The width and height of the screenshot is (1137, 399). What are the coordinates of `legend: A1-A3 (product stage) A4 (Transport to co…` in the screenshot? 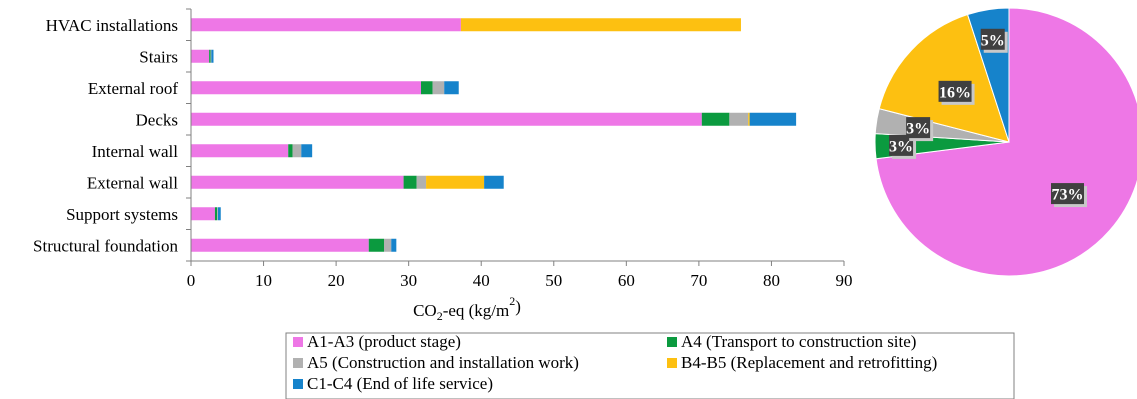 It's located at (650, 365).